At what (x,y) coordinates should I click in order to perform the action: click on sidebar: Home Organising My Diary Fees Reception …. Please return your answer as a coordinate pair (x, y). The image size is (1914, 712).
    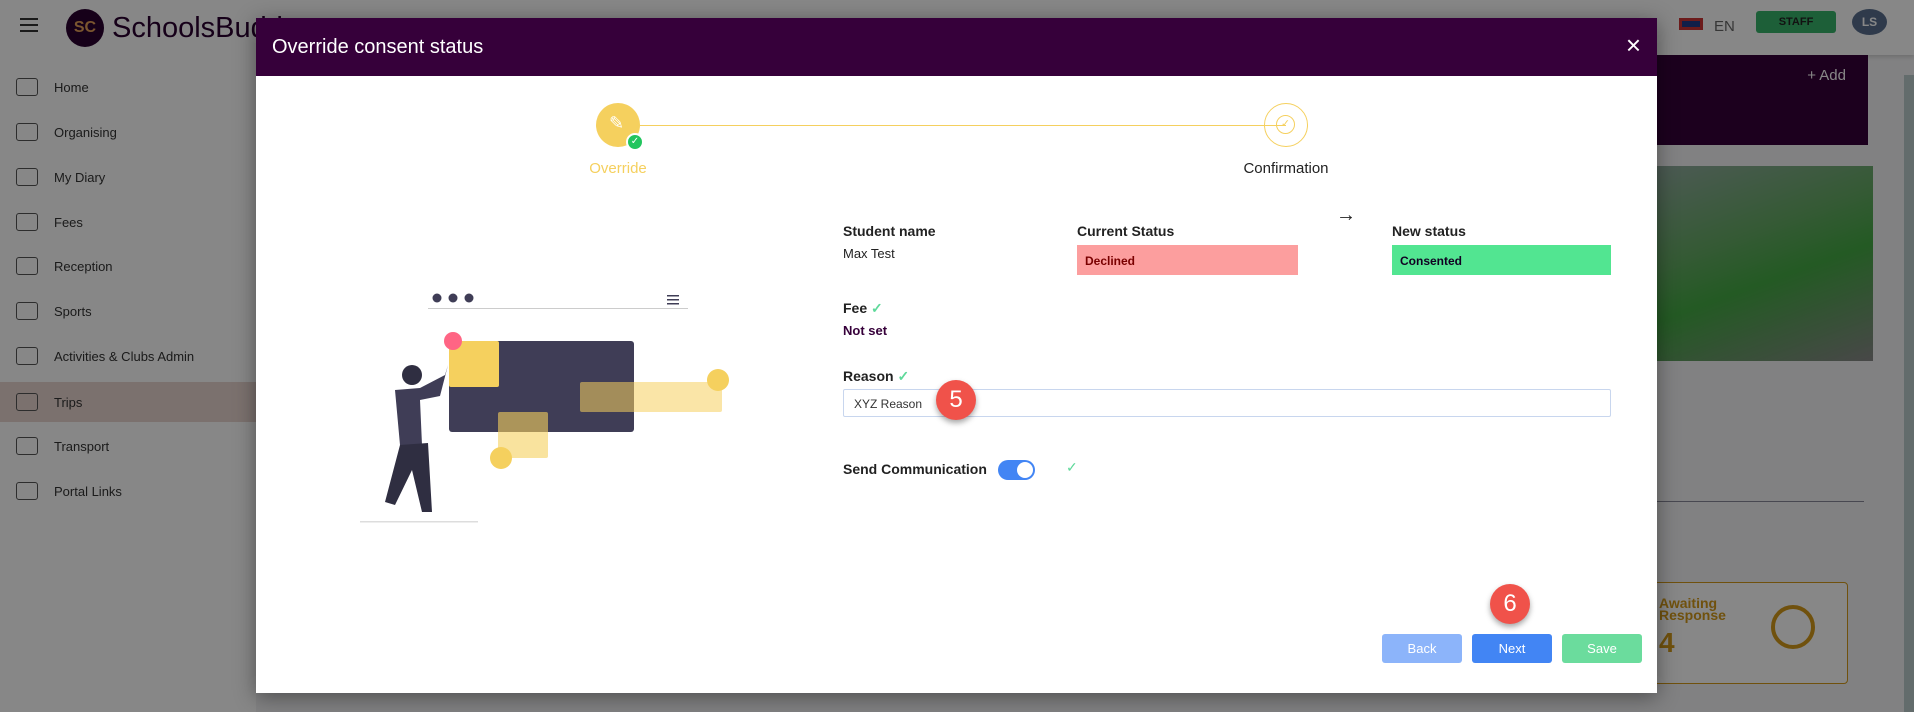
    Looking at the image, I should click on (128, 383).